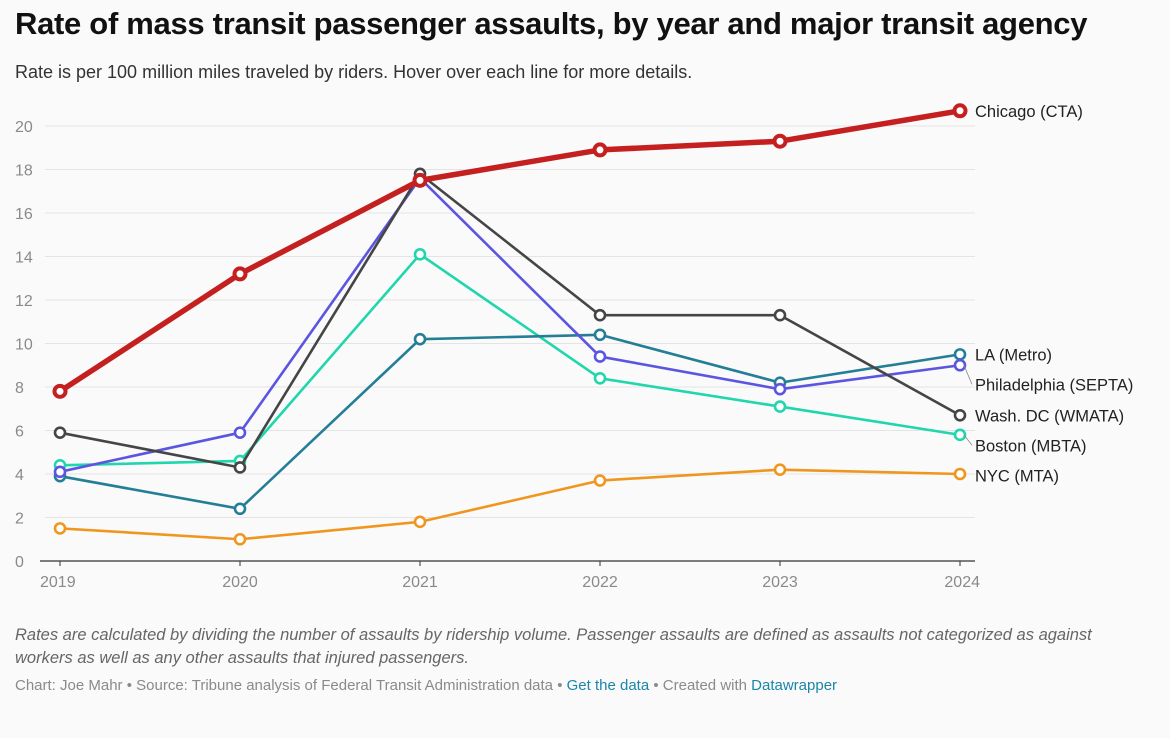  I want to click on y-tick-label: 0, so click(19, 562).